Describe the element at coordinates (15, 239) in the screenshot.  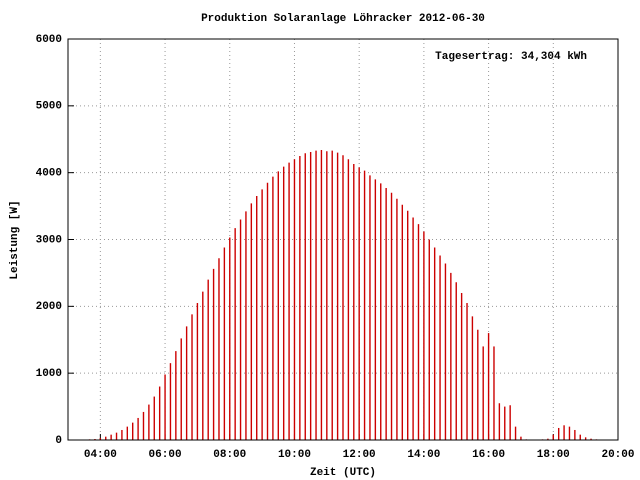
I see `y-axis-label: Leistung [W]` at that location.